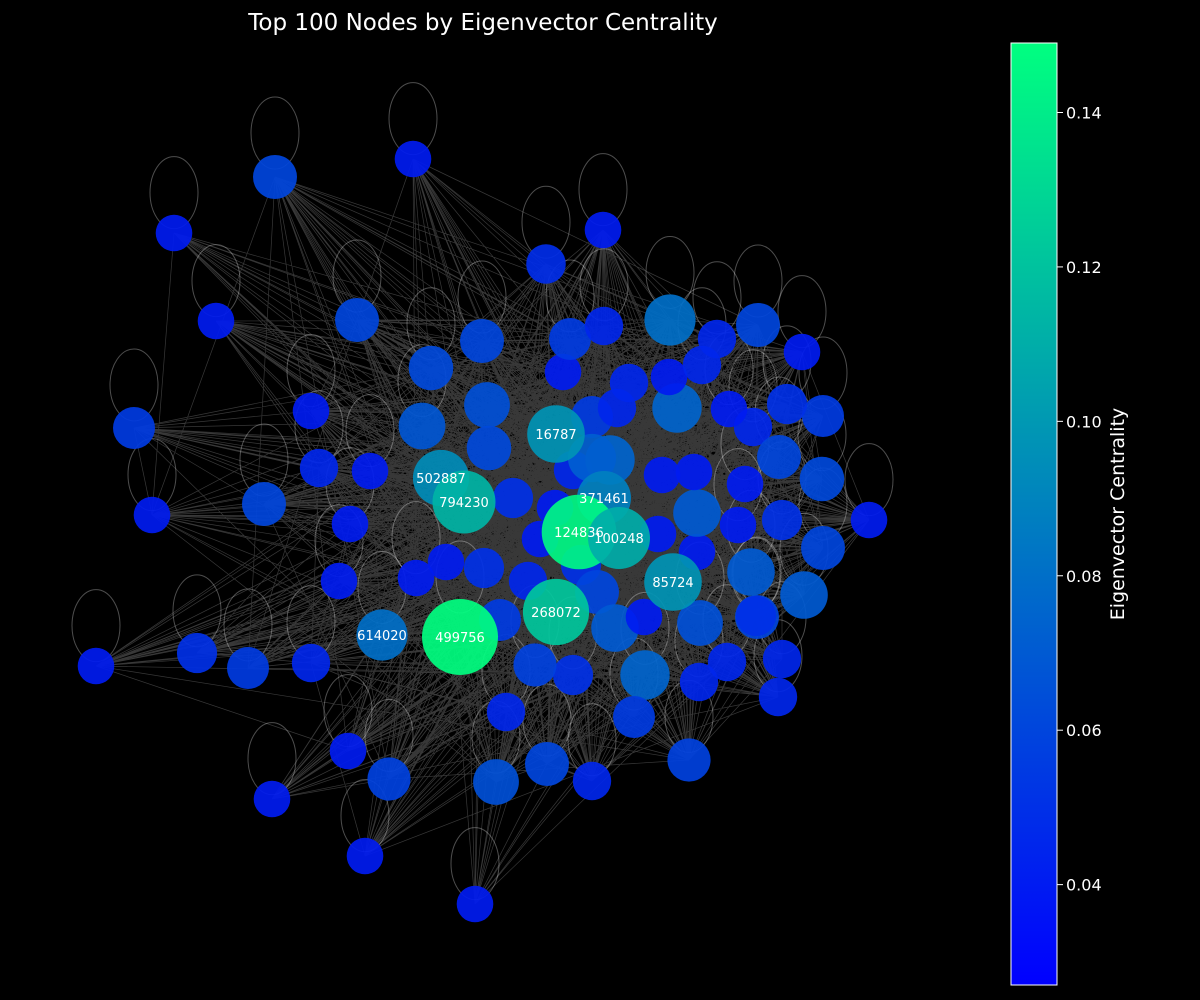  Describe the element at coordinates (1084, 730) in the screenshot. I see `colorbar-tick-label: 0.06` at that location.